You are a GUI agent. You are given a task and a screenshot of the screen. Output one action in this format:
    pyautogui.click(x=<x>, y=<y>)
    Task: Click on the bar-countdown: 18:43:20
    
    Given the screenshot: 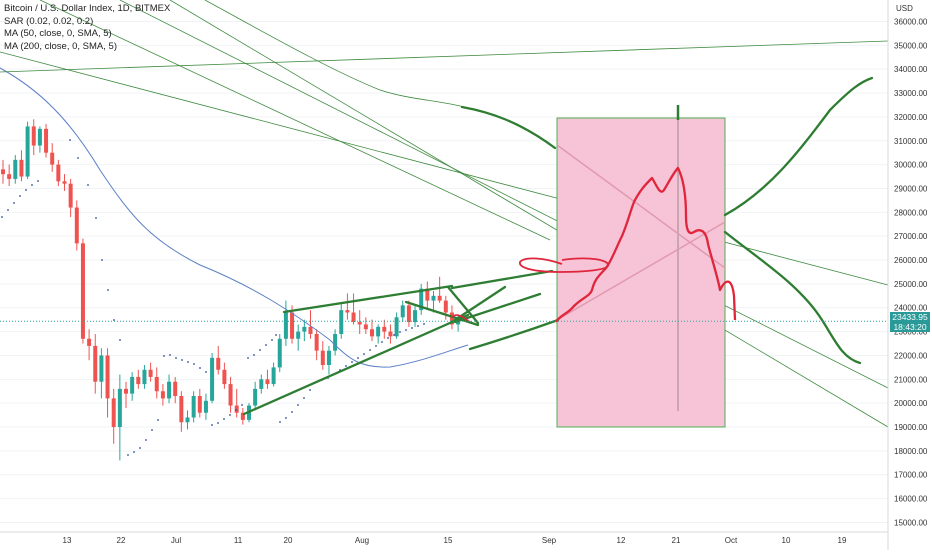 What is the action you would take?
    pyautogui.click(x=910, y=327)
    